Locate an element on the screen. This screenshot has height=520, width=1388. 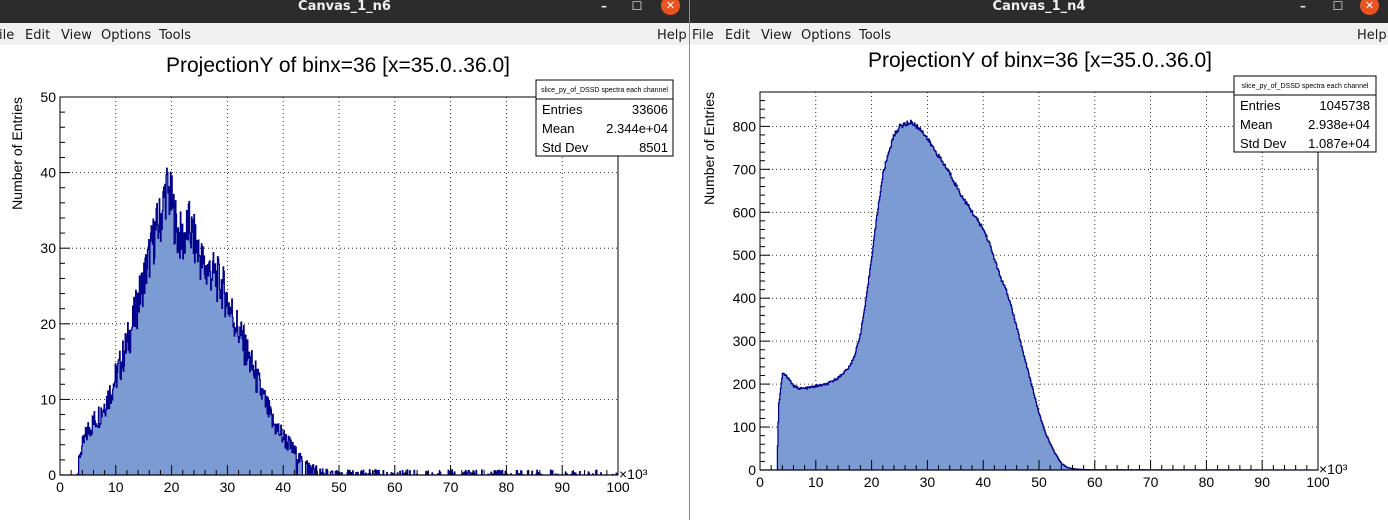
y-tick-label: 800 is located at coordinates (745, 126).